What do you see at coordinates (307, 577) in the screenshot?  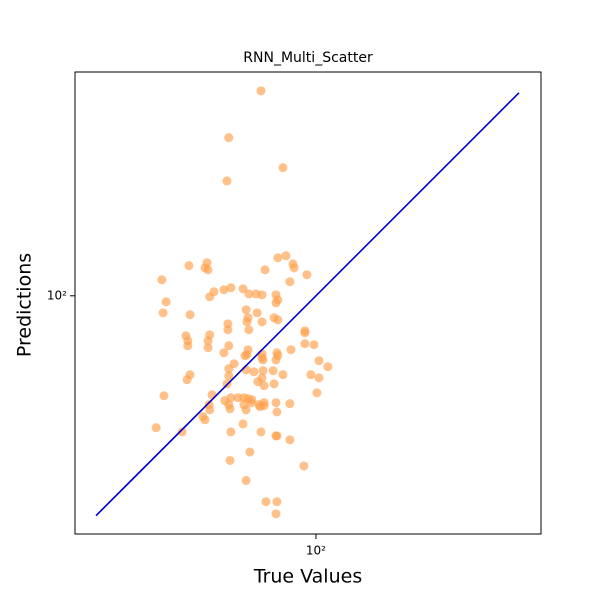 I see `x-axis-label: True Values` at bounding box center [307, 577].